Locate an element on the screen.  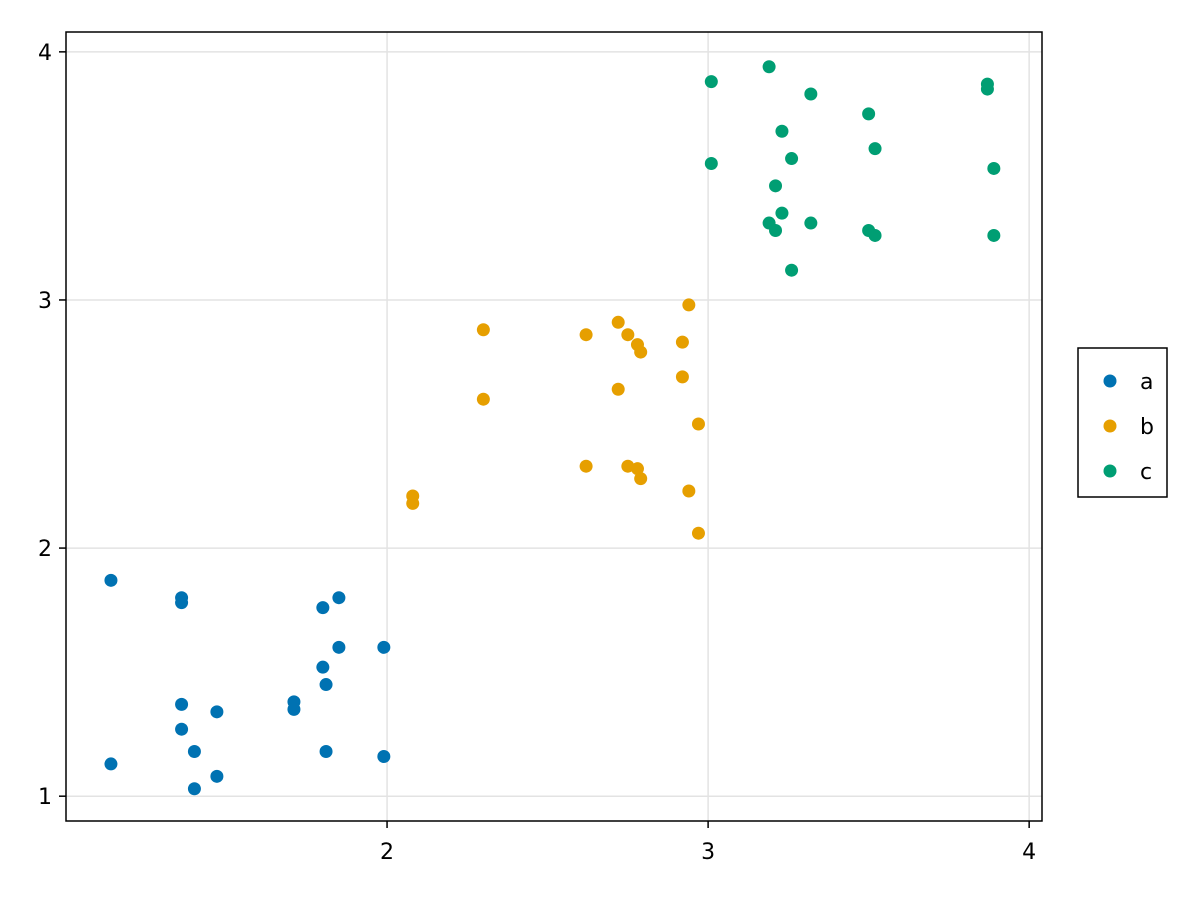
legend-marker-b is located at coordinates (1110, 426).